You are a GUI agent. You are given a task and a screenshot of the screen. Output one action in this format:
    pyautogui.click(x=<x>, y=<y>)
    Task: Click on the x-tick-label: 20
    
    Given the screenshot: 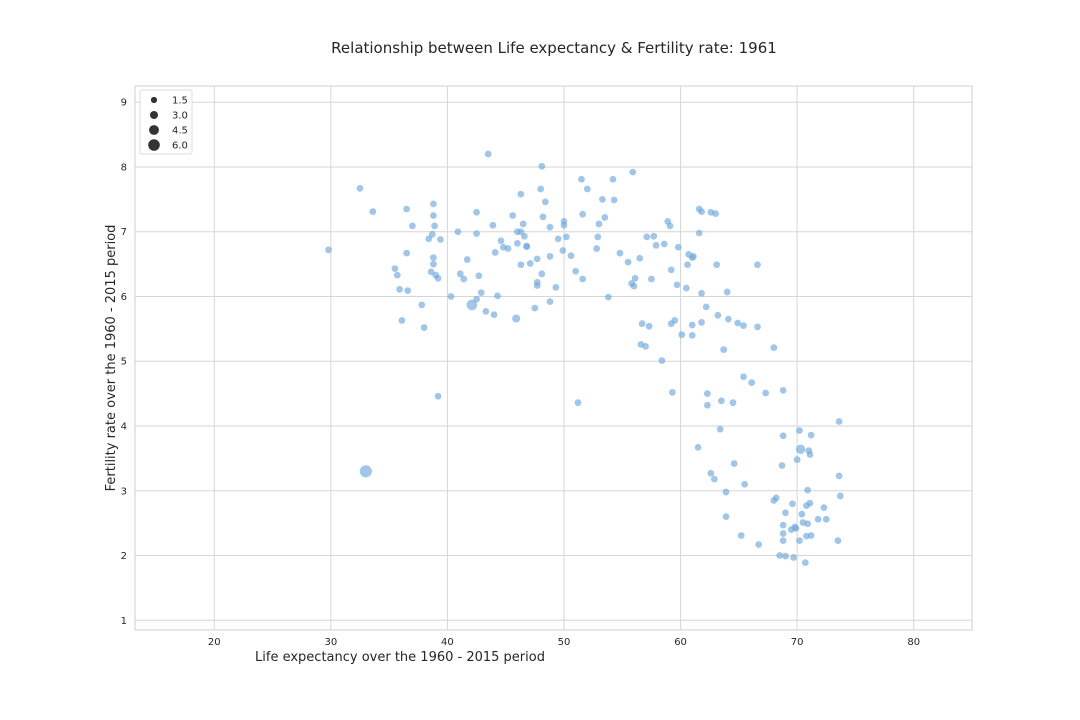 What is the action you would take?
    pyautogui.click(x=214, y=642)
    